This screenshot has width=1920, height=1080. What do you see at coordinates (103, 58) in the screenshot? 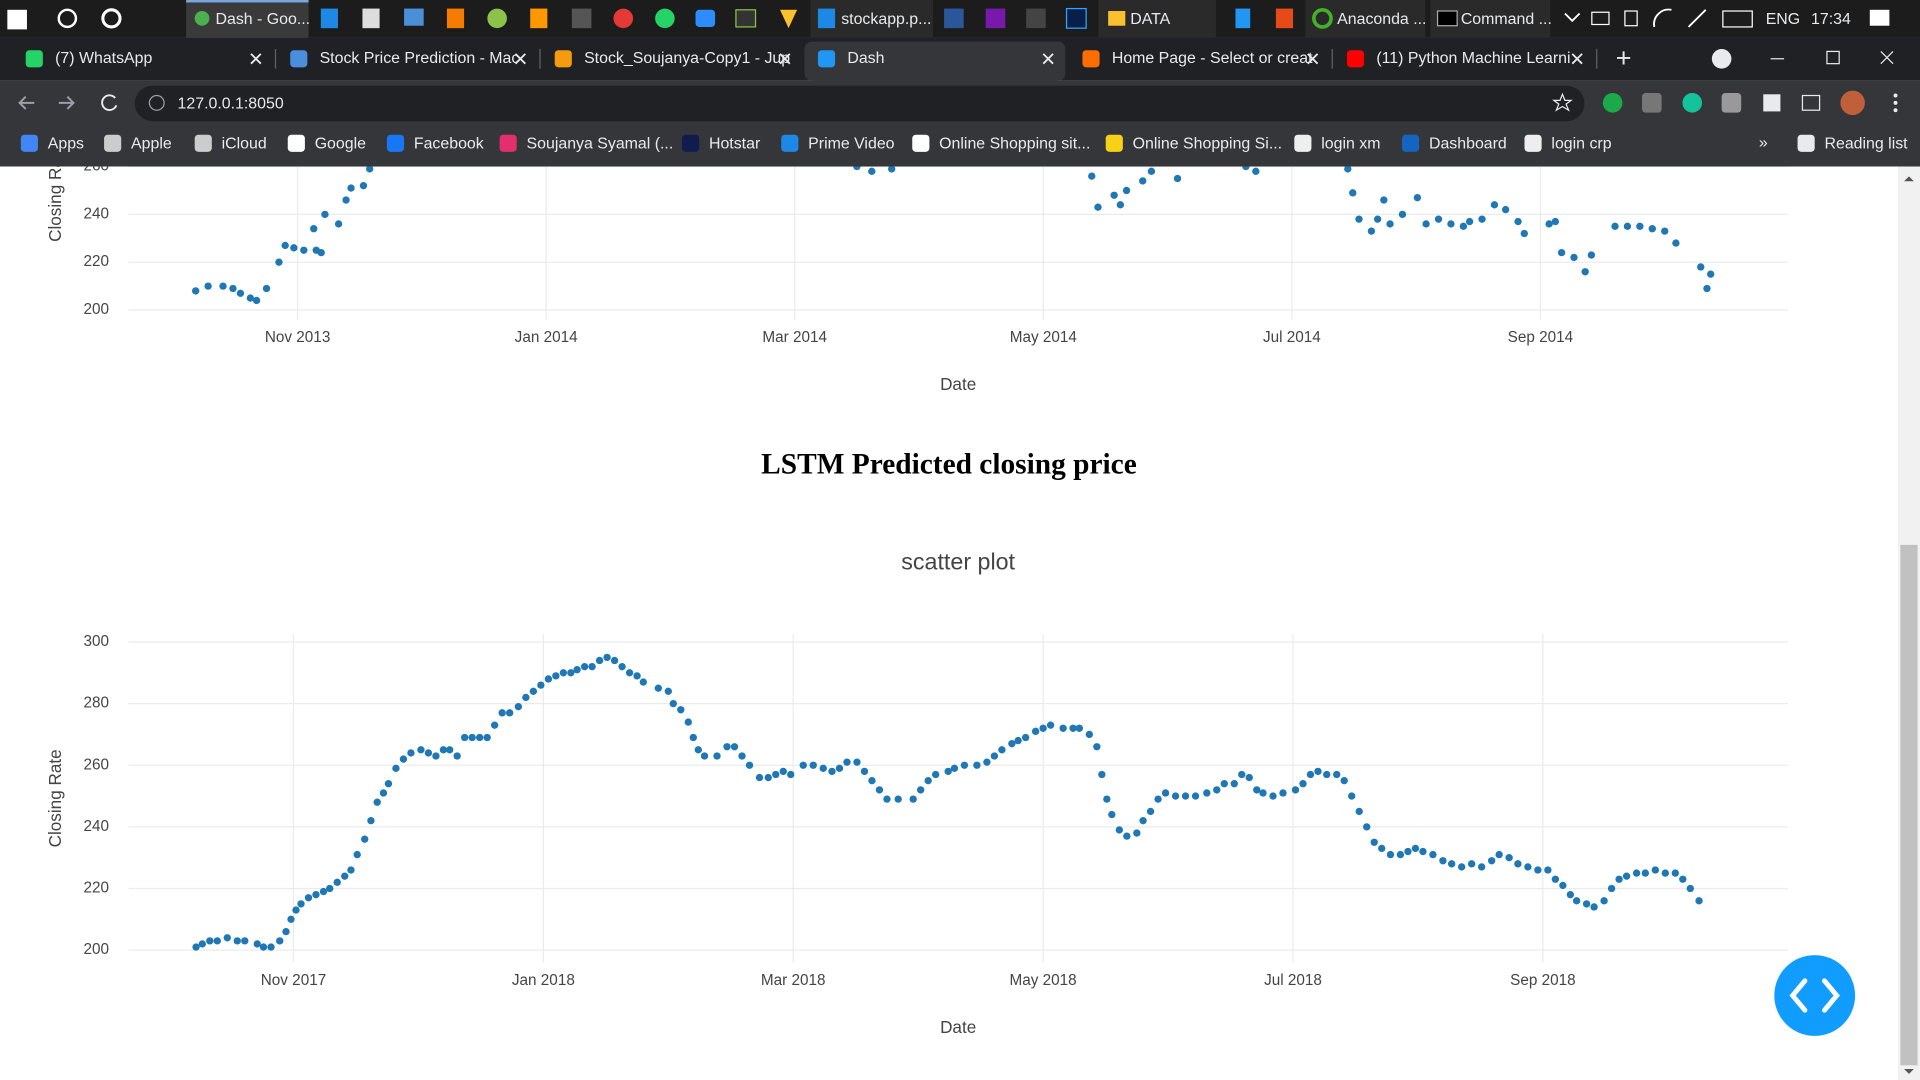
I see `tab-title: (7) WhatsApp` at bounding box center [103, 58].